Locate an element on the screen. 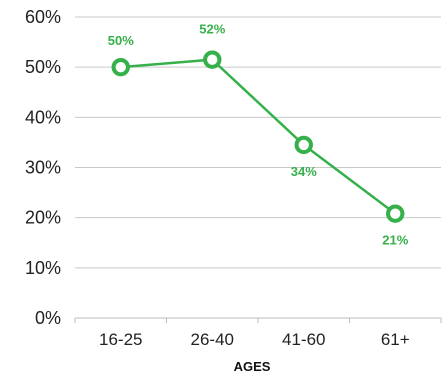 The image size is (446, 376). y-tick-label: 30% is located at coordinates (43, 168).